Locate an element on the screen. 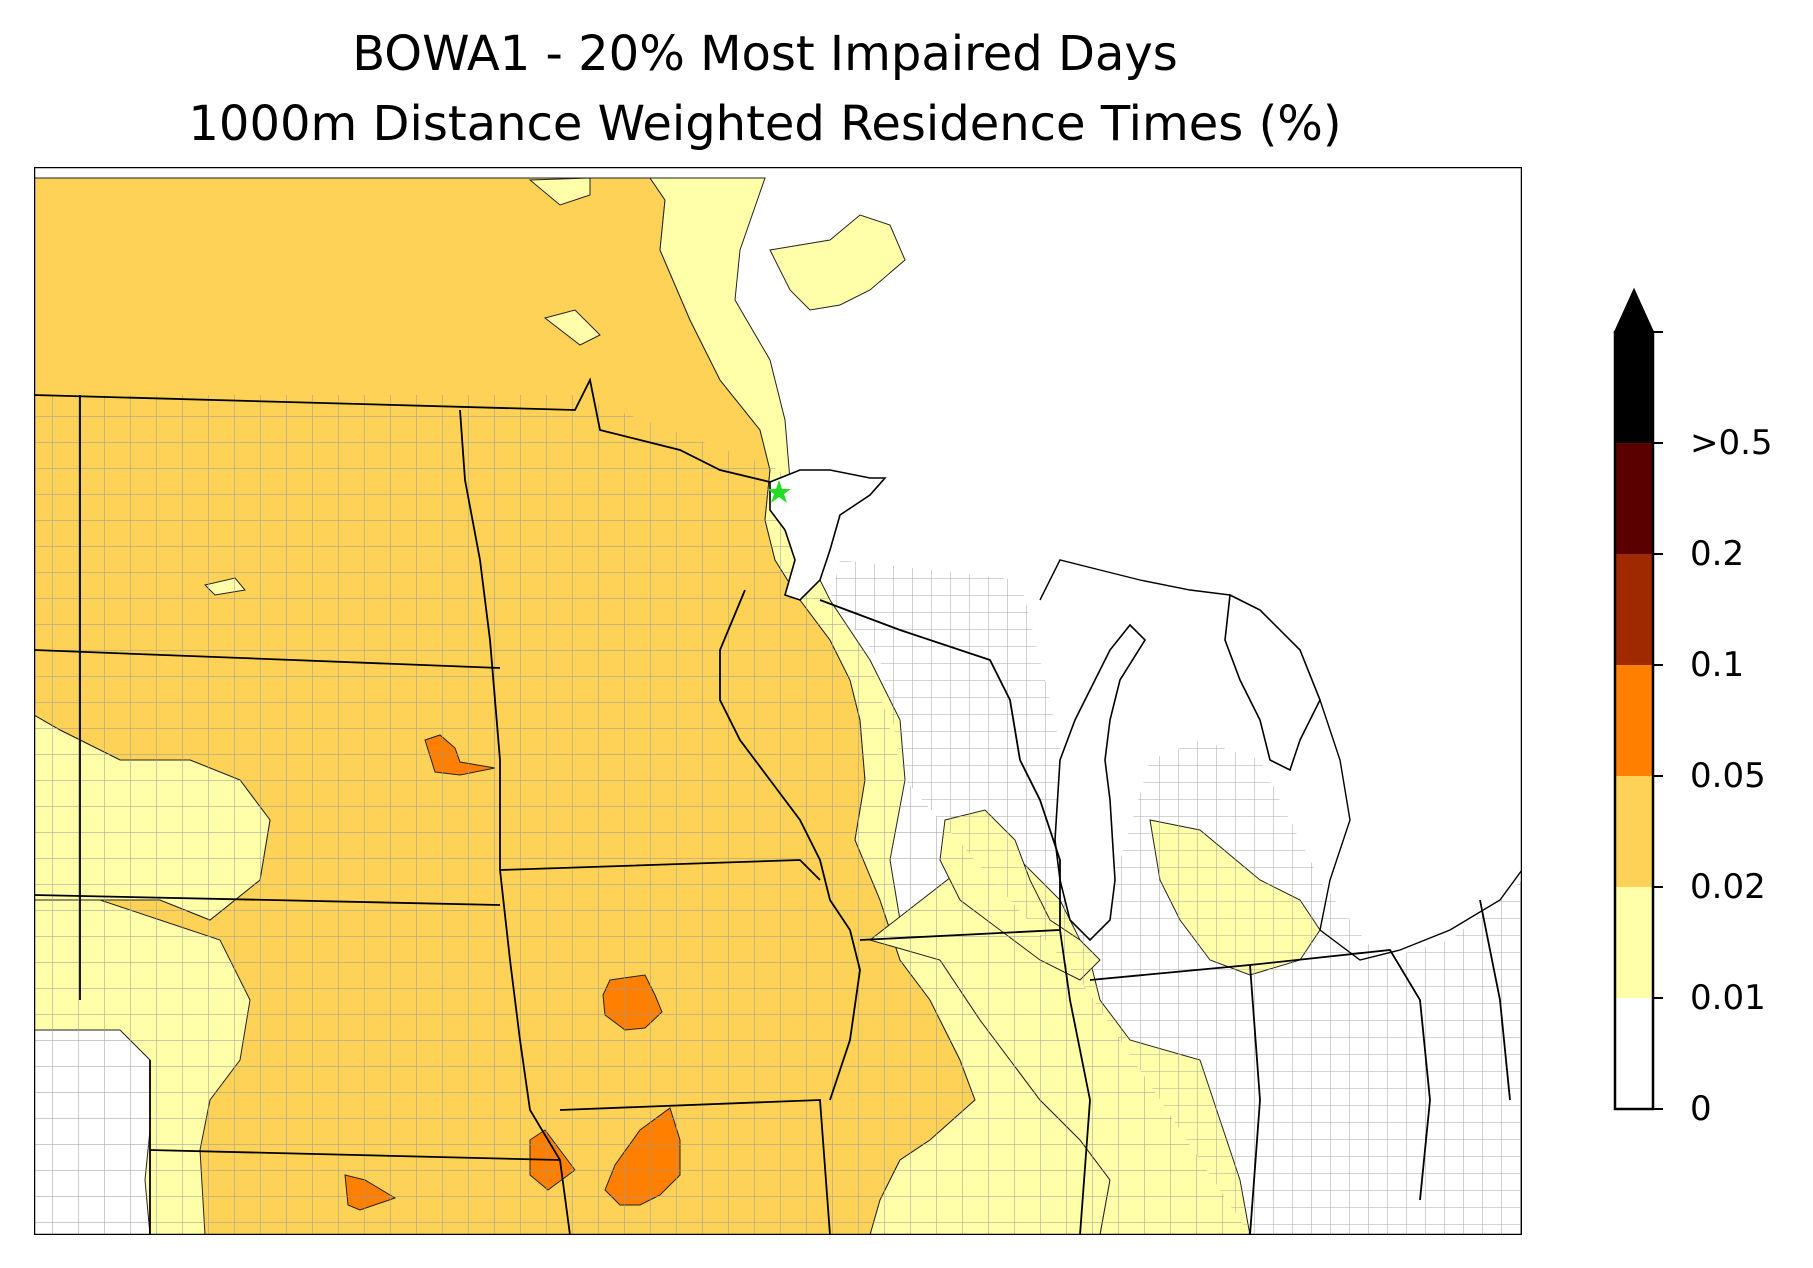  colorbar-tick-label: 0.1 is located at coordinates (1717, 665).